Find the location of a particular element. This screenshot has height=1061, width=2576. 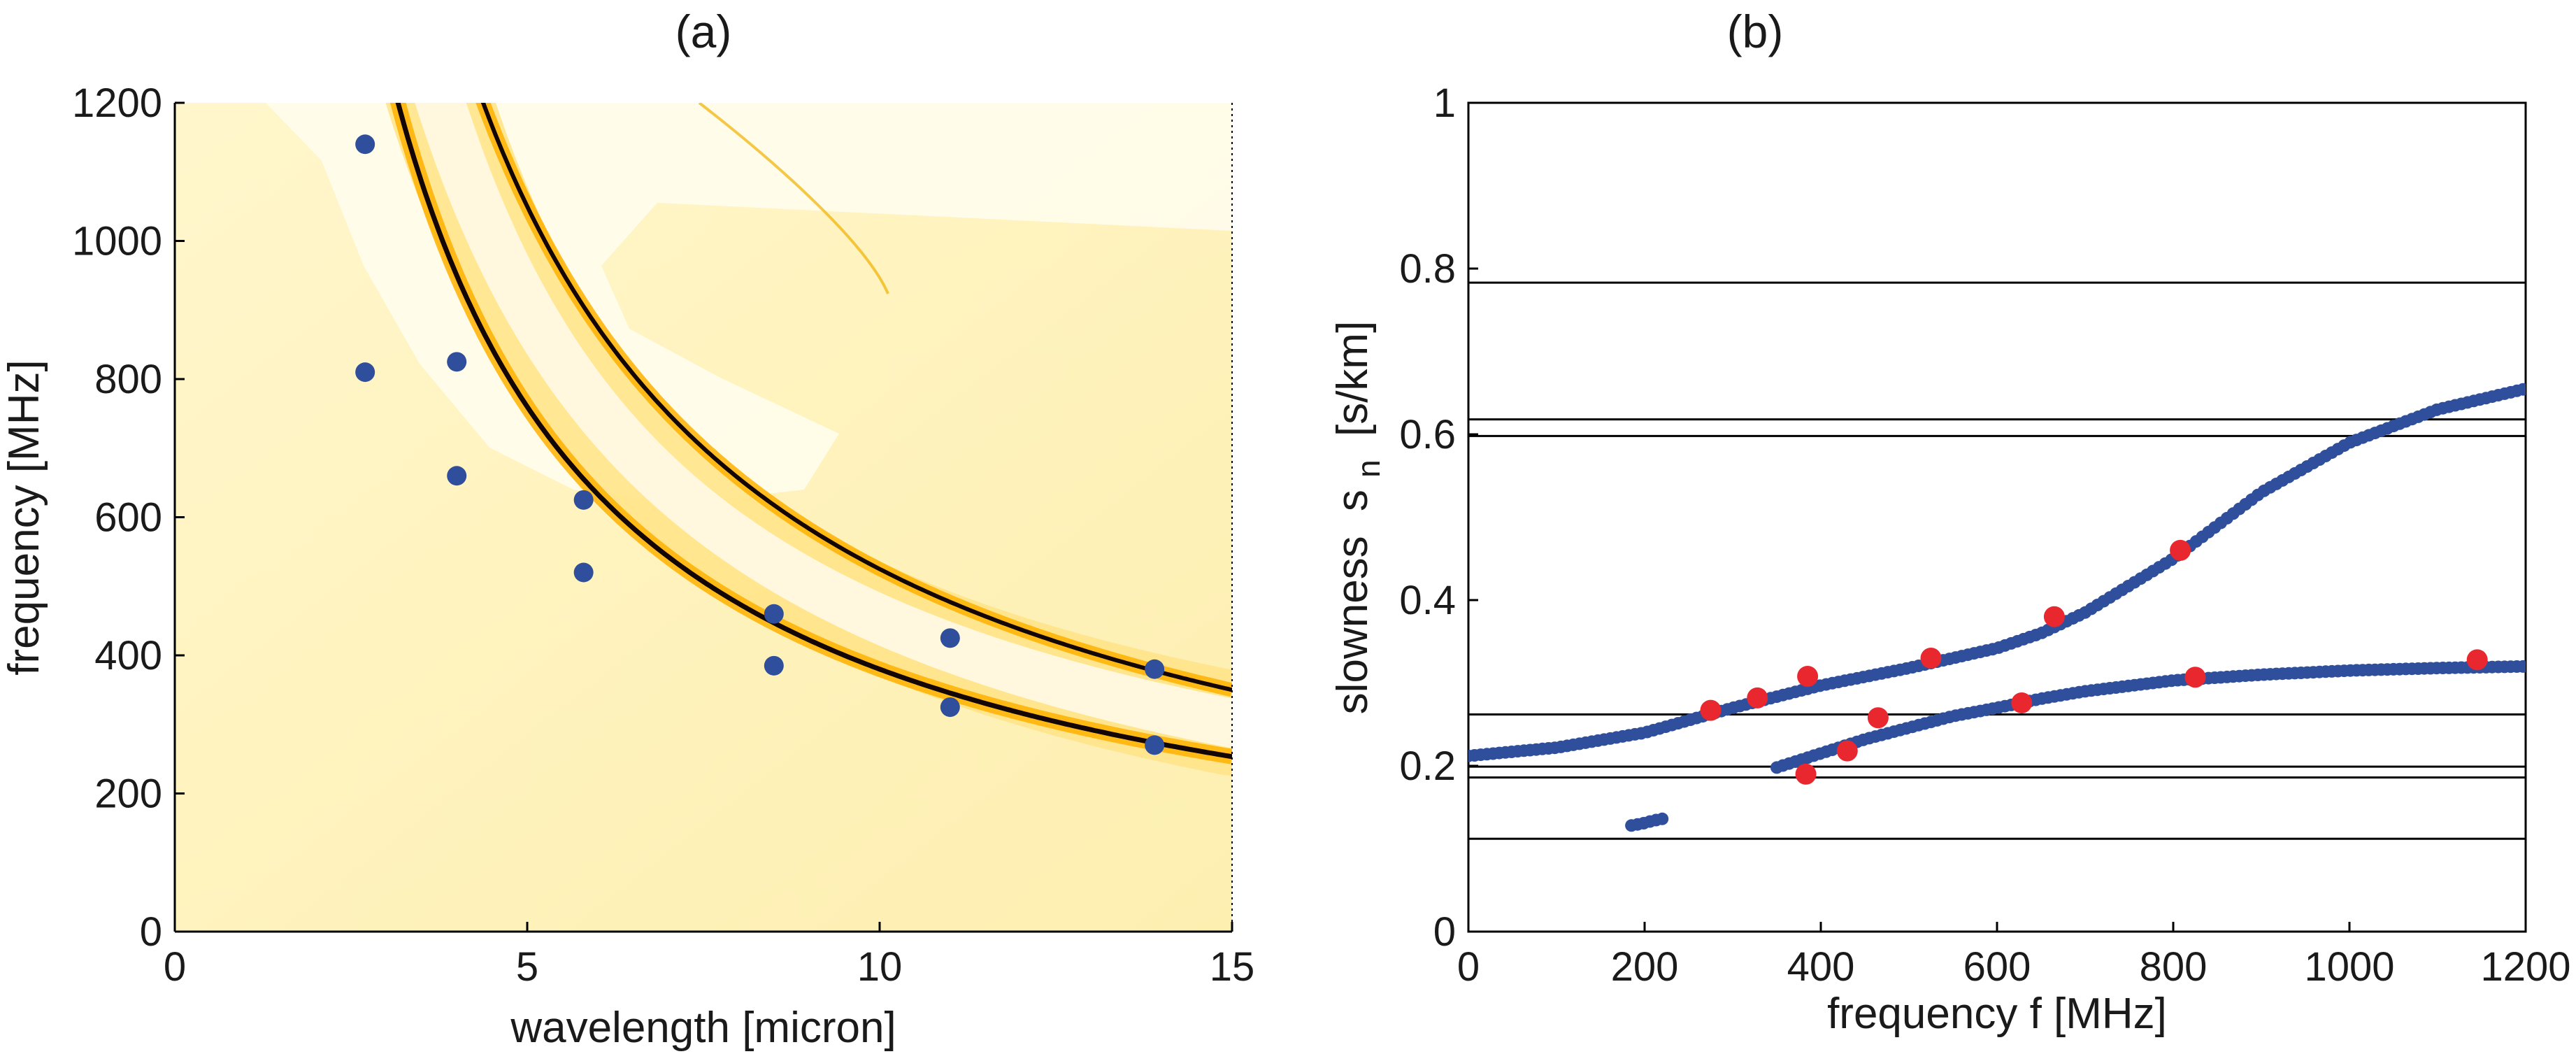

svg-text:slowness s n: slowness s n [s/km] is located at coordinates (1359, 518).